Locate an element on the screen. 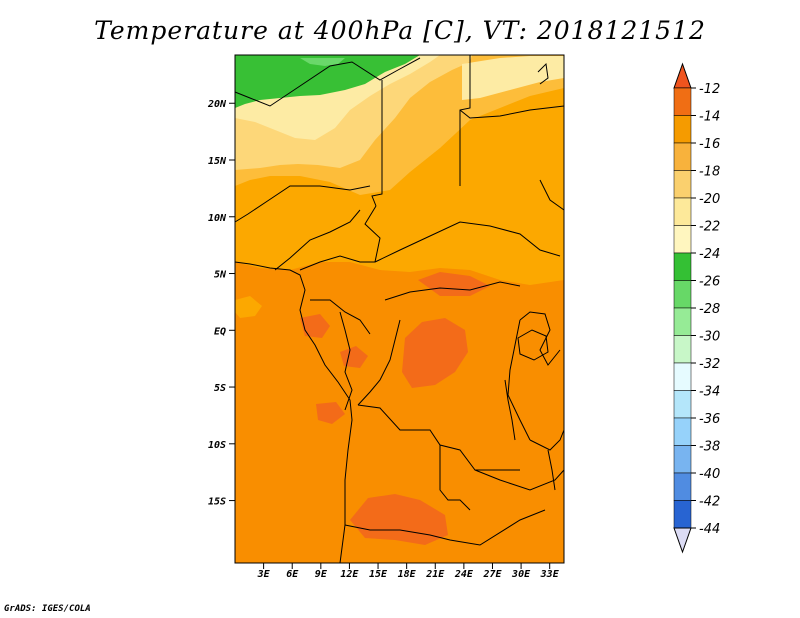 This screenshot has height=618, width=800. lake-victoria is located at coordinates (533, 345).